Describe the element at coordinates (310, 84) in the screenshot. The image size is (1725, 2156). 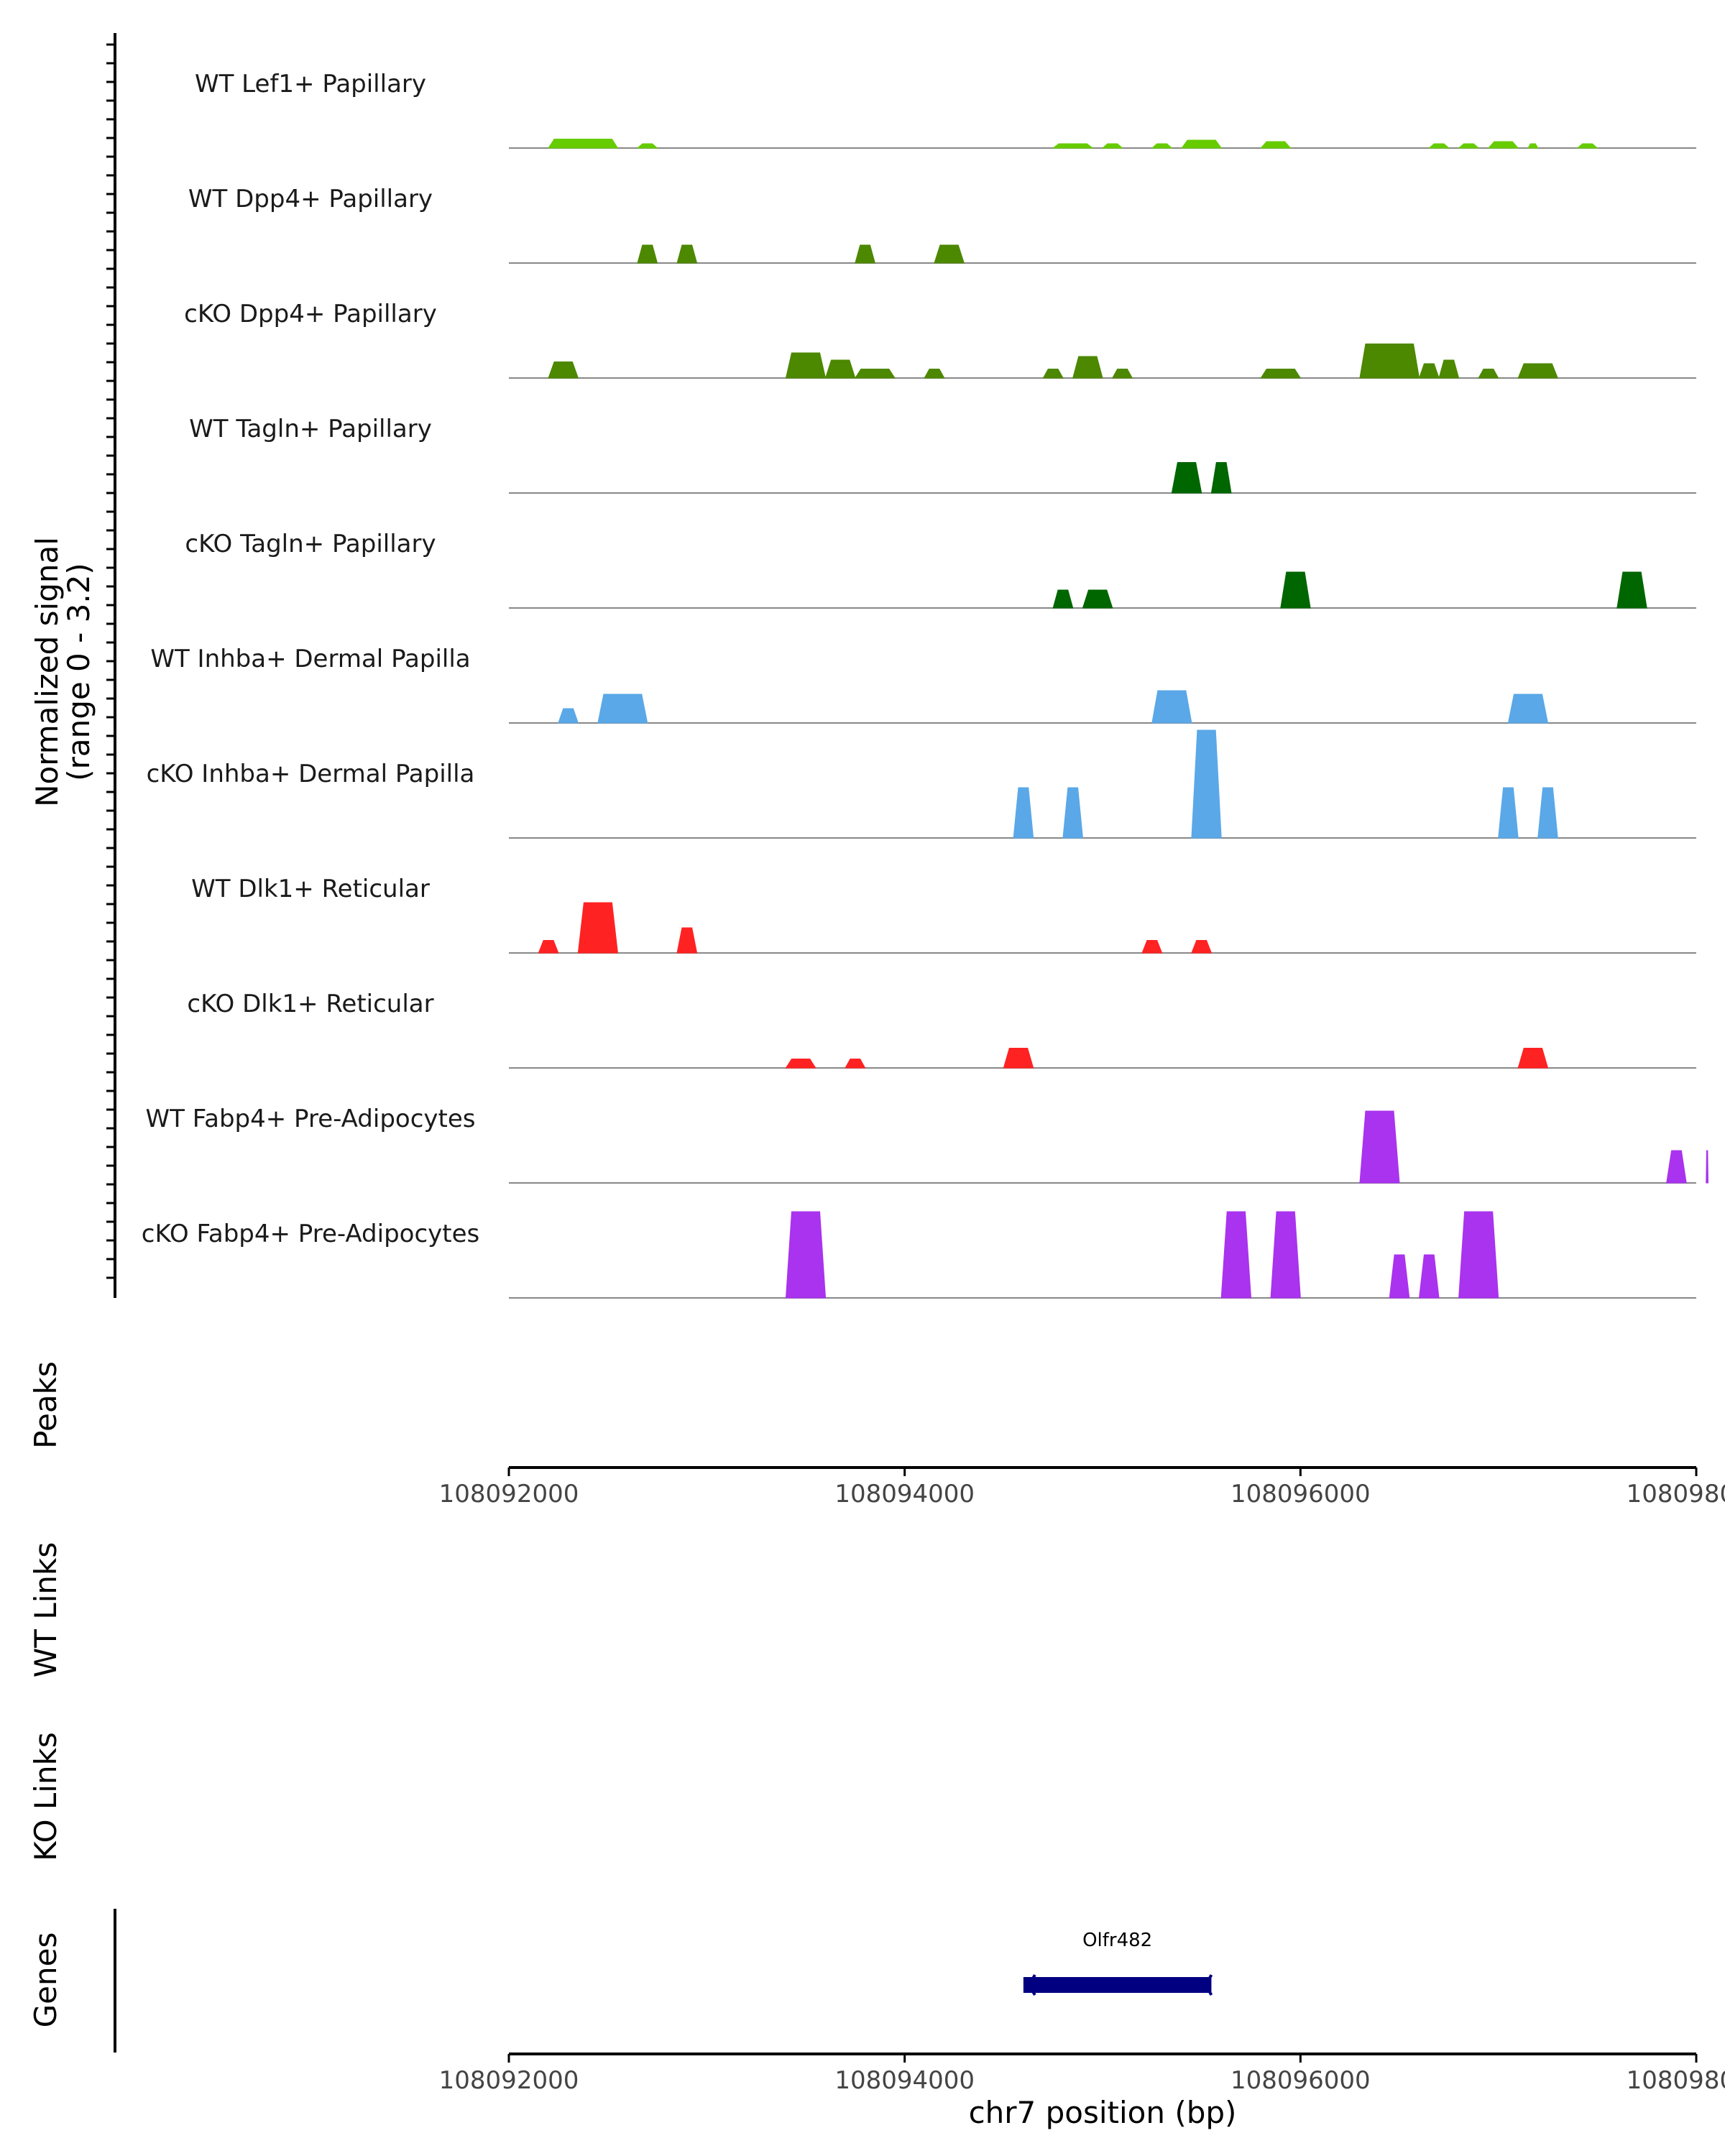
I see `track-label: WT Lef1+ Papillary` at that location.